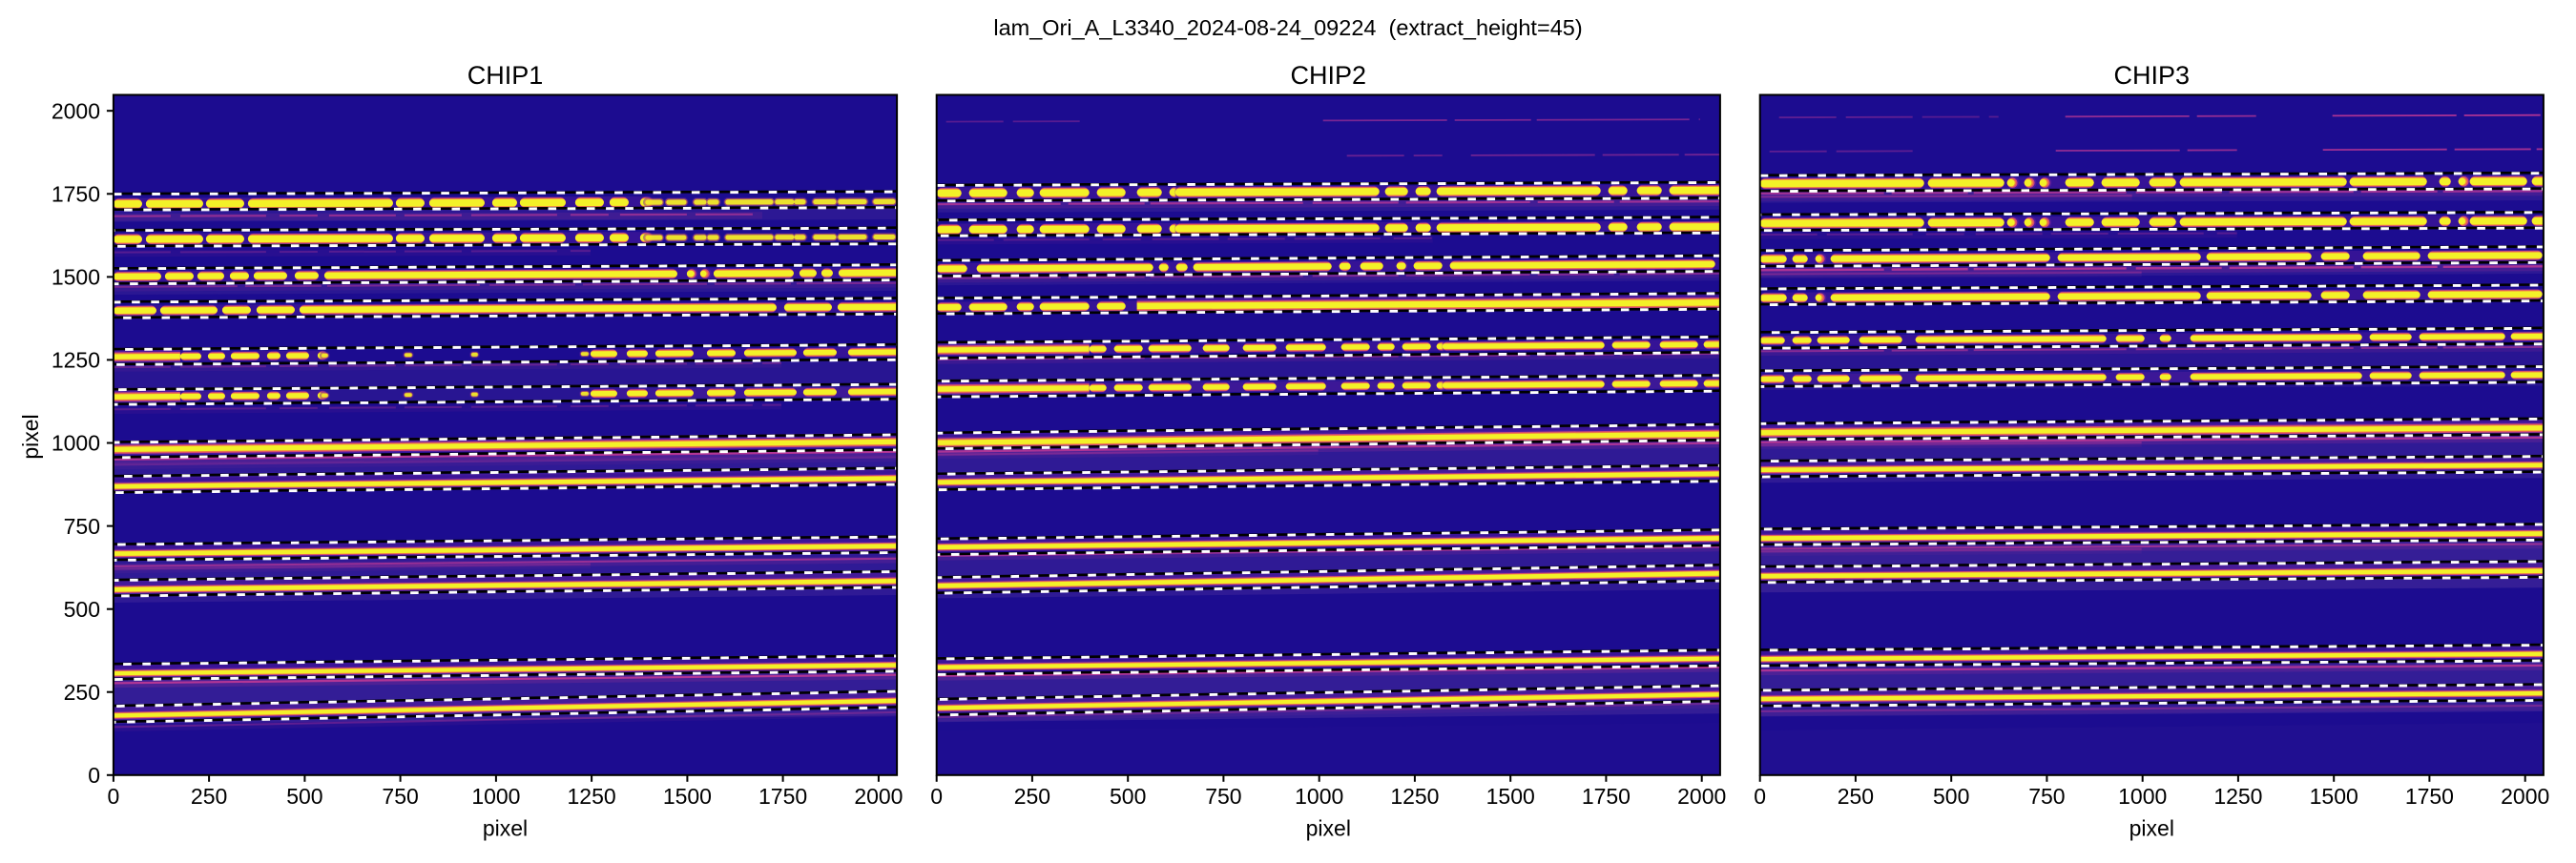  I want to click on svg-text: CHIP3, so click(2152, 75).